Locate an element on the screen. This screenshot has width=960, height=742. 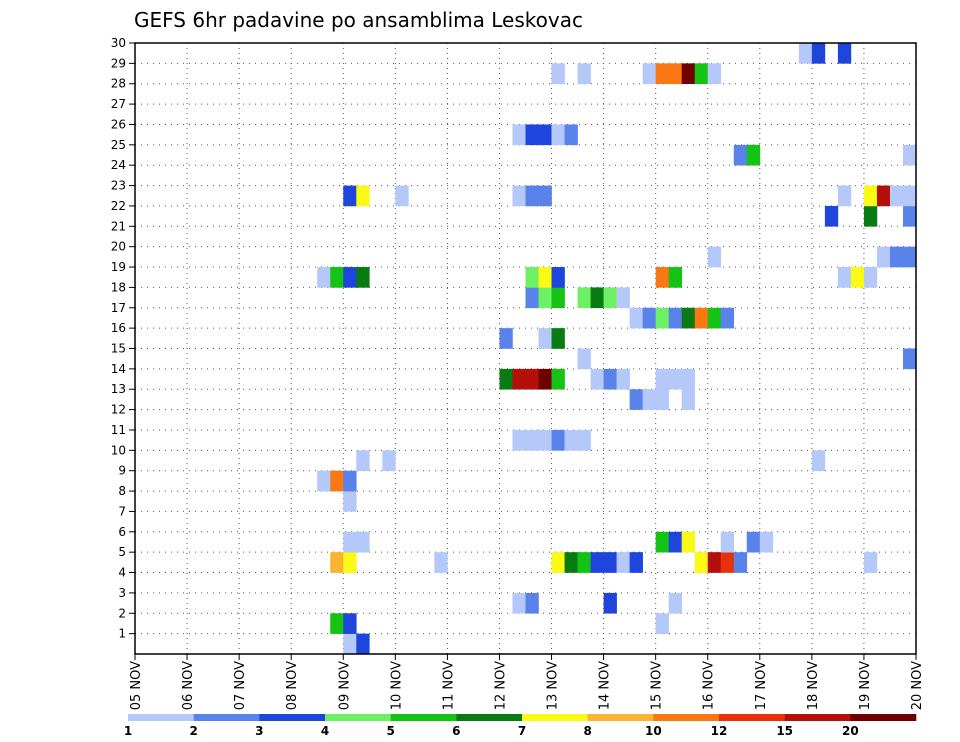
y-tick-label: 13 is located at coordinates (118, 389).